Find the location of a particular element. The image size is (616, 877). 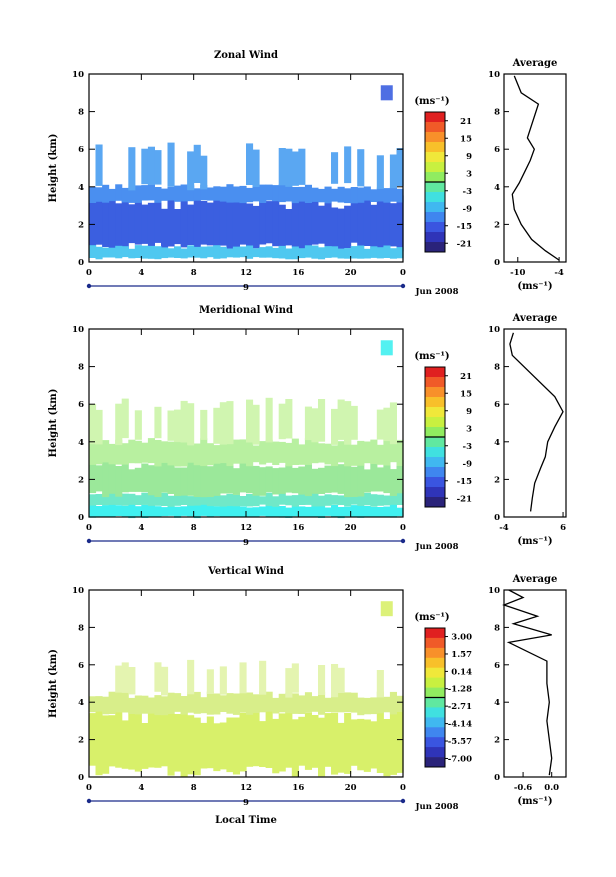

average-y-tick-label: 10 is located at coordinates (494, 75).